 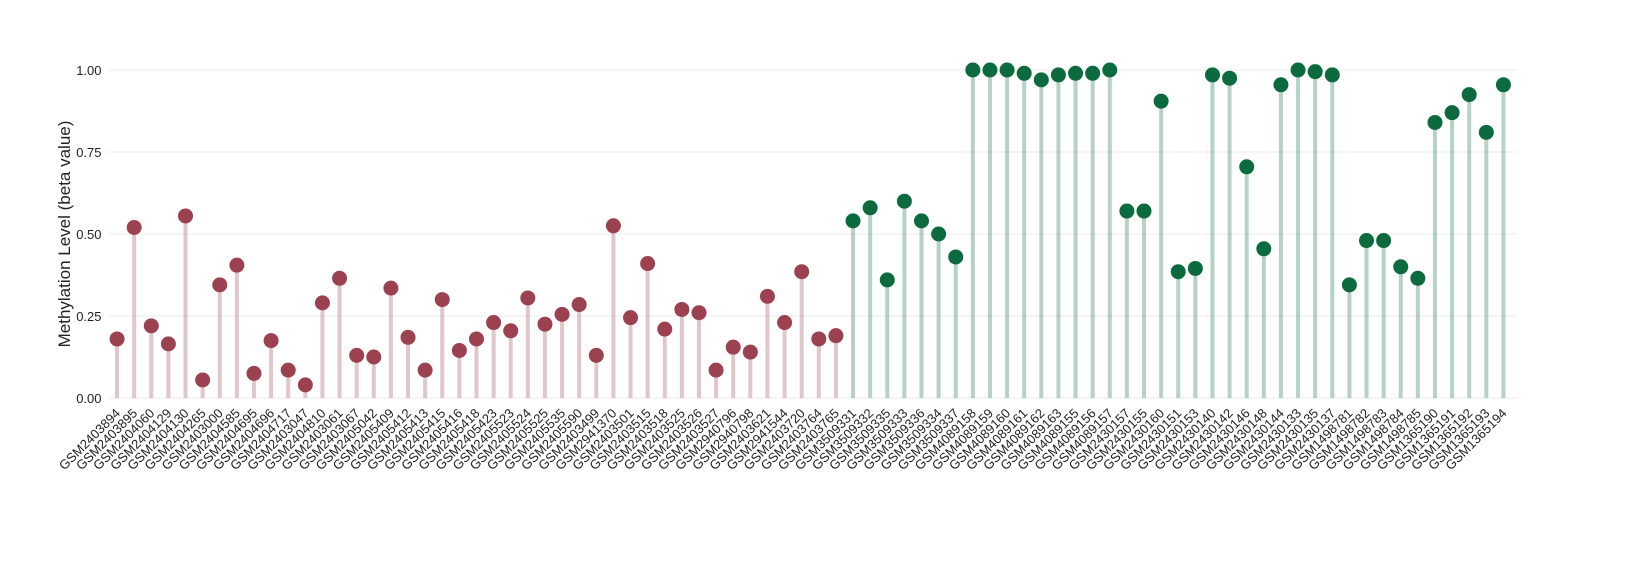 I want to click on y-axis-label: Methylation Level (beta value), so click(x=64, y=234).